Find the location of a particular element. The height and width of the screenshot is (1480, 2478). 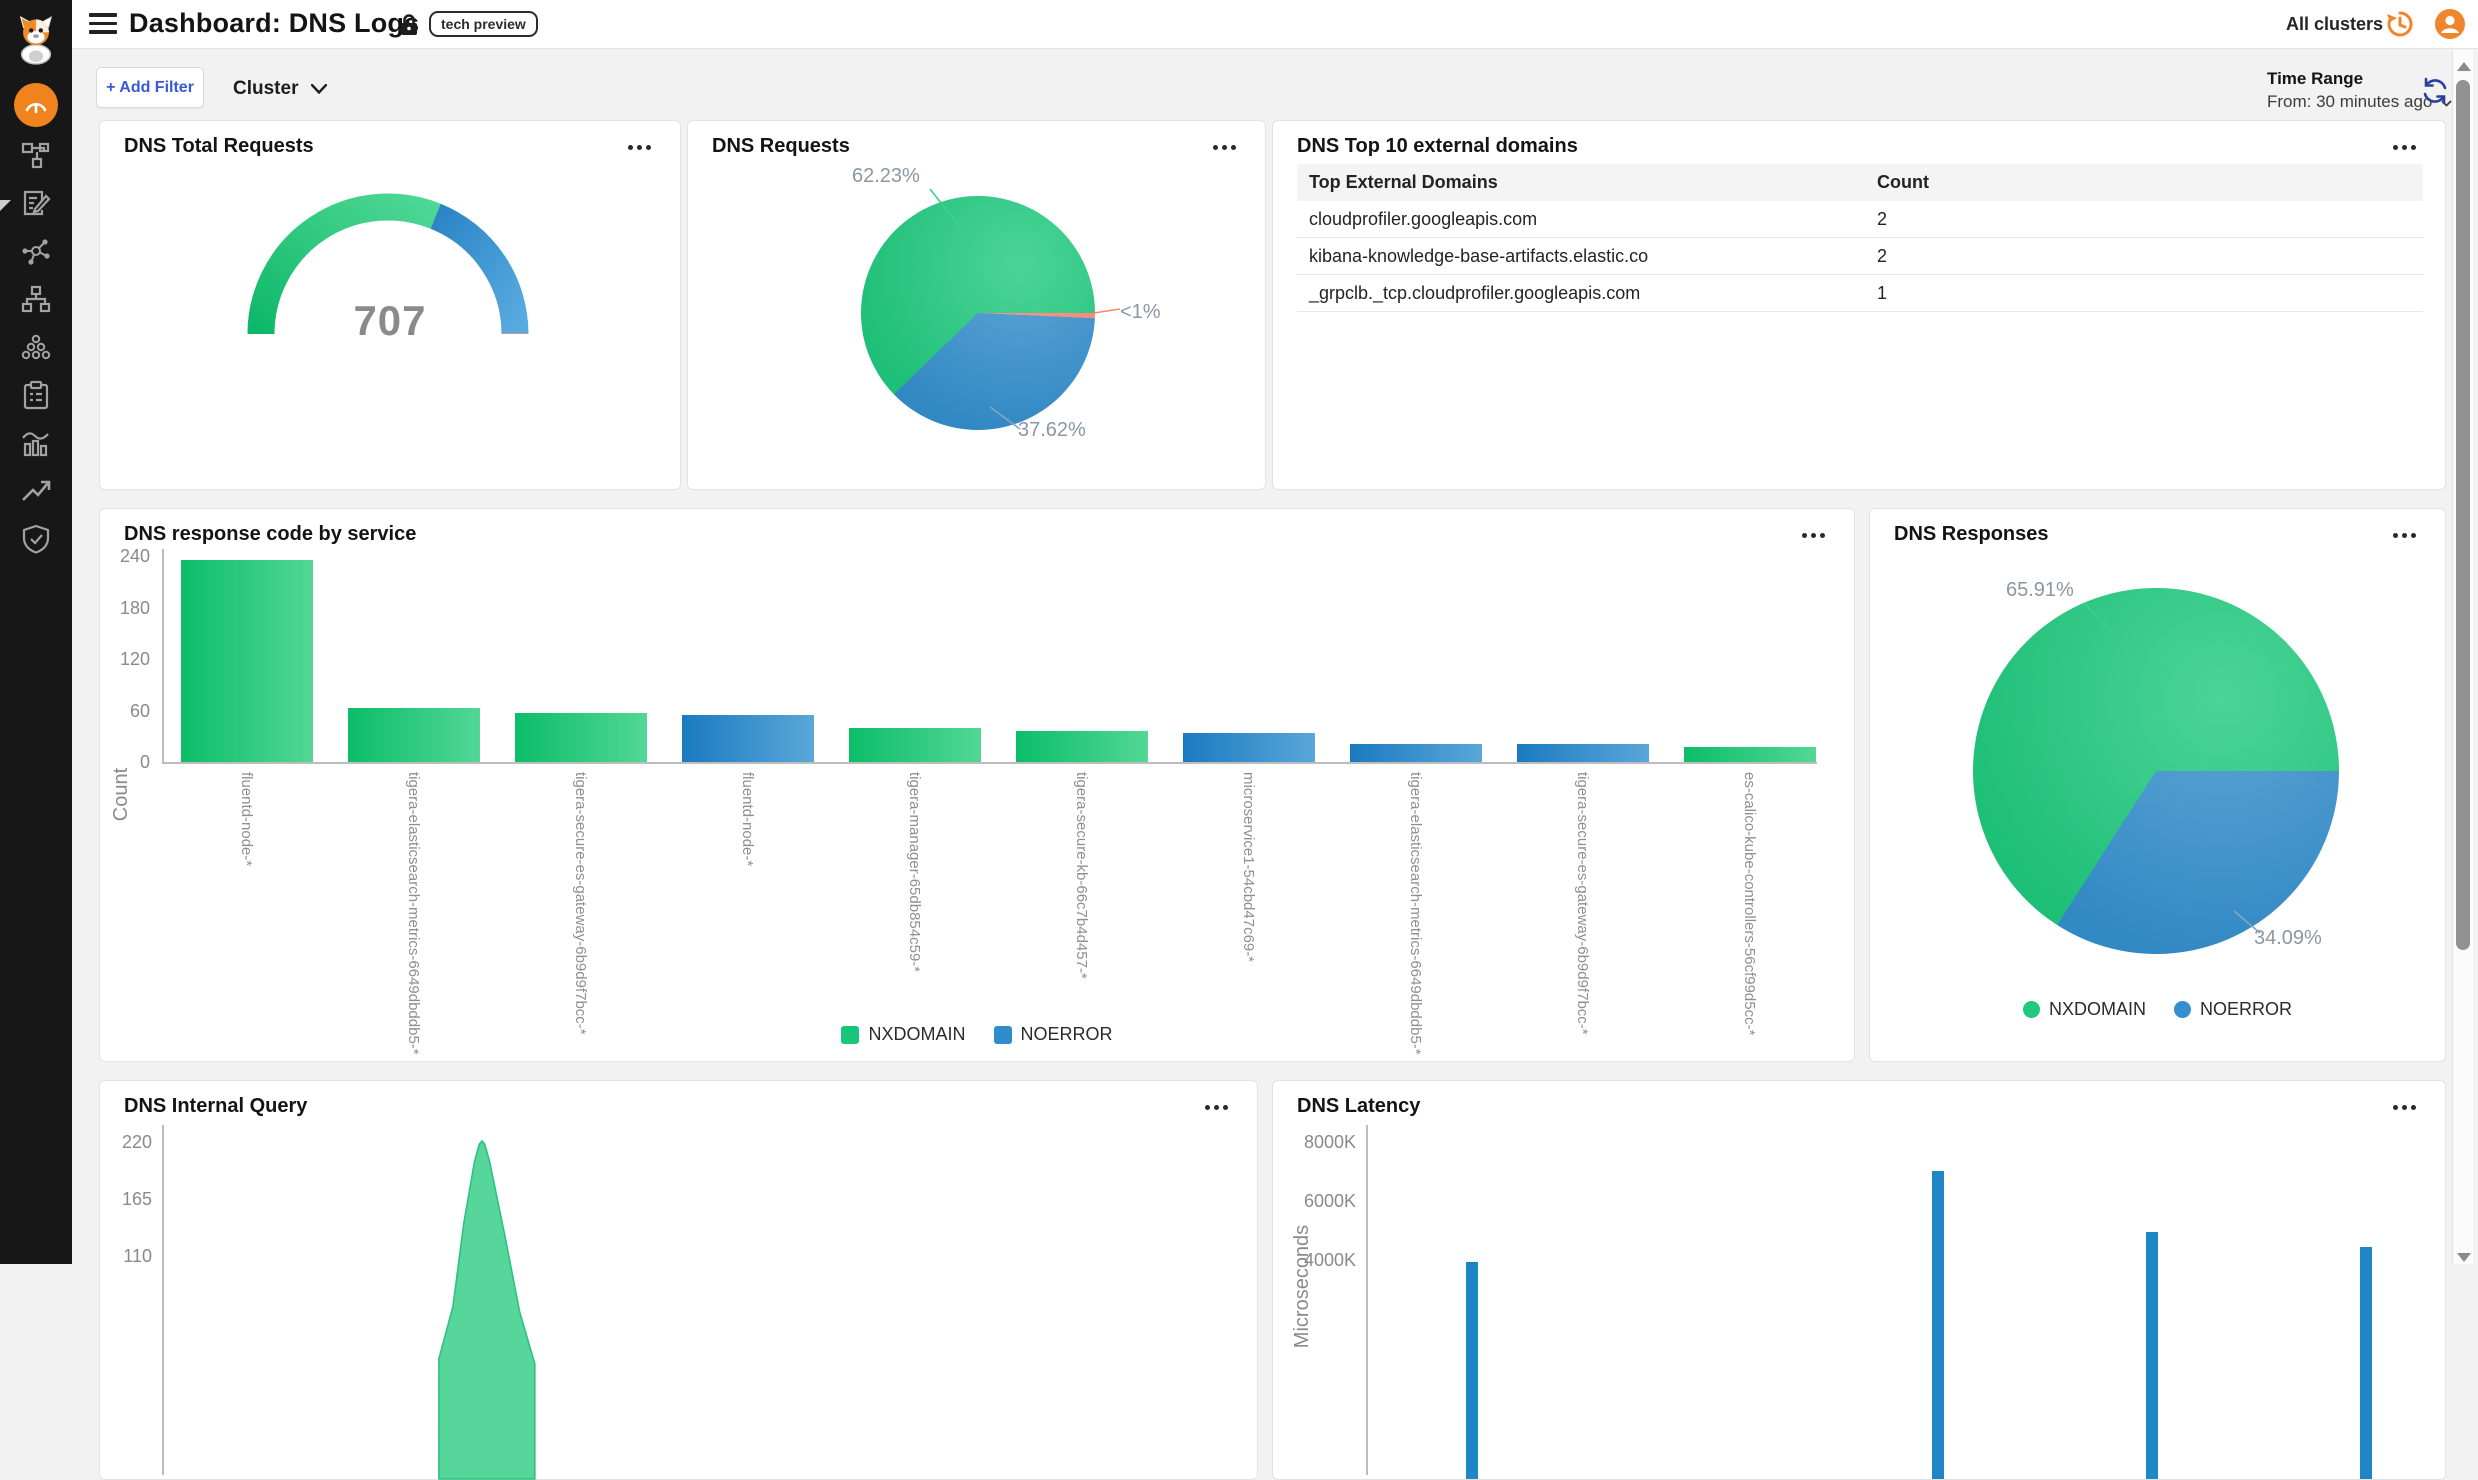

page-title: Dashboard: DNS Logs is located at coordinates (274, 23).